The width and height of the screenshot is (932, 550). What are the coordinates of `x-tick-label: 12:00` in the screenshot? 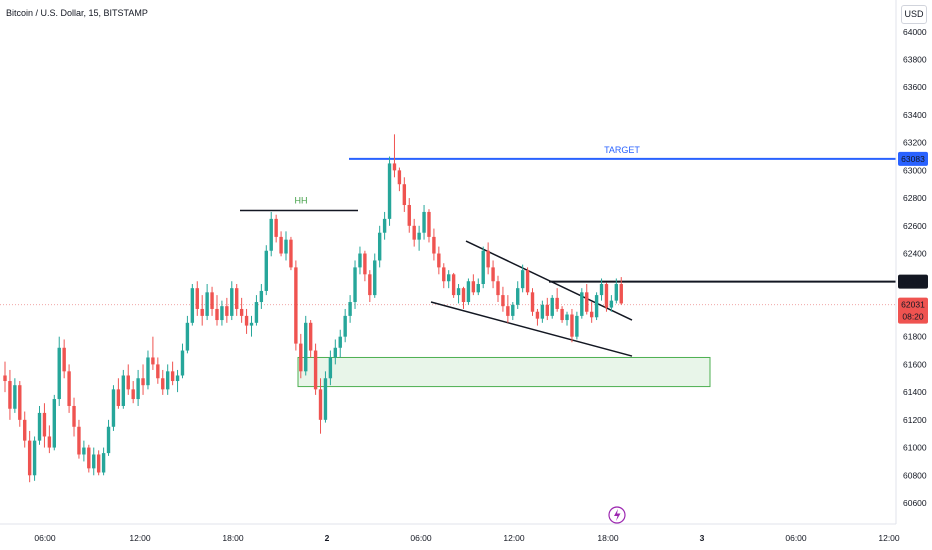 It's located at (889, 538).